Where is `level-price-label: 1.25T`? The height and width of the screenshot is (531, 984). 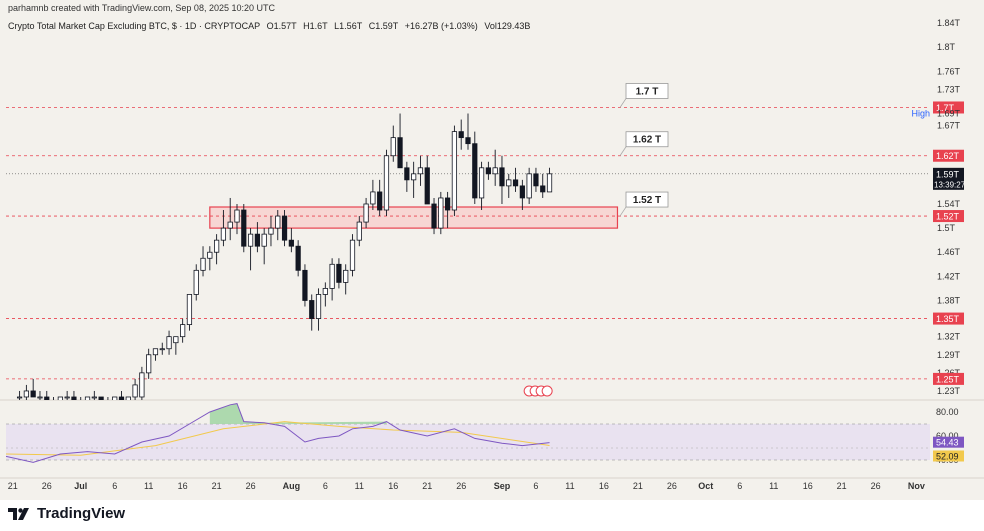
level-price-label: 1.25T is located at coordinates (948, 379).